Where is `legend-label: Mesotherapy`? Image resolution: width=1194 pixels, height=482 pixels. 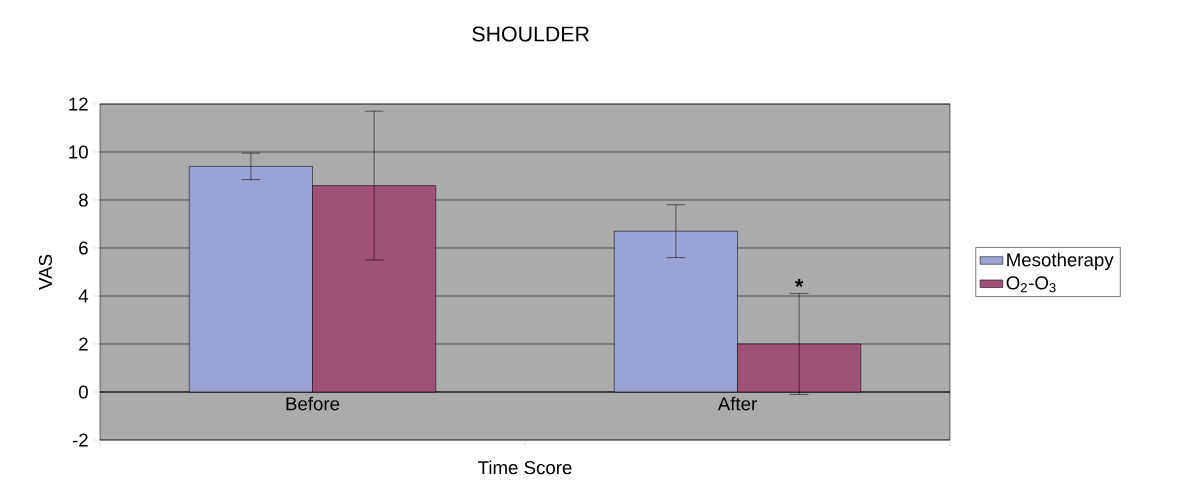
legend-label: Mesotherapy is located at coordinates (1060, 261).